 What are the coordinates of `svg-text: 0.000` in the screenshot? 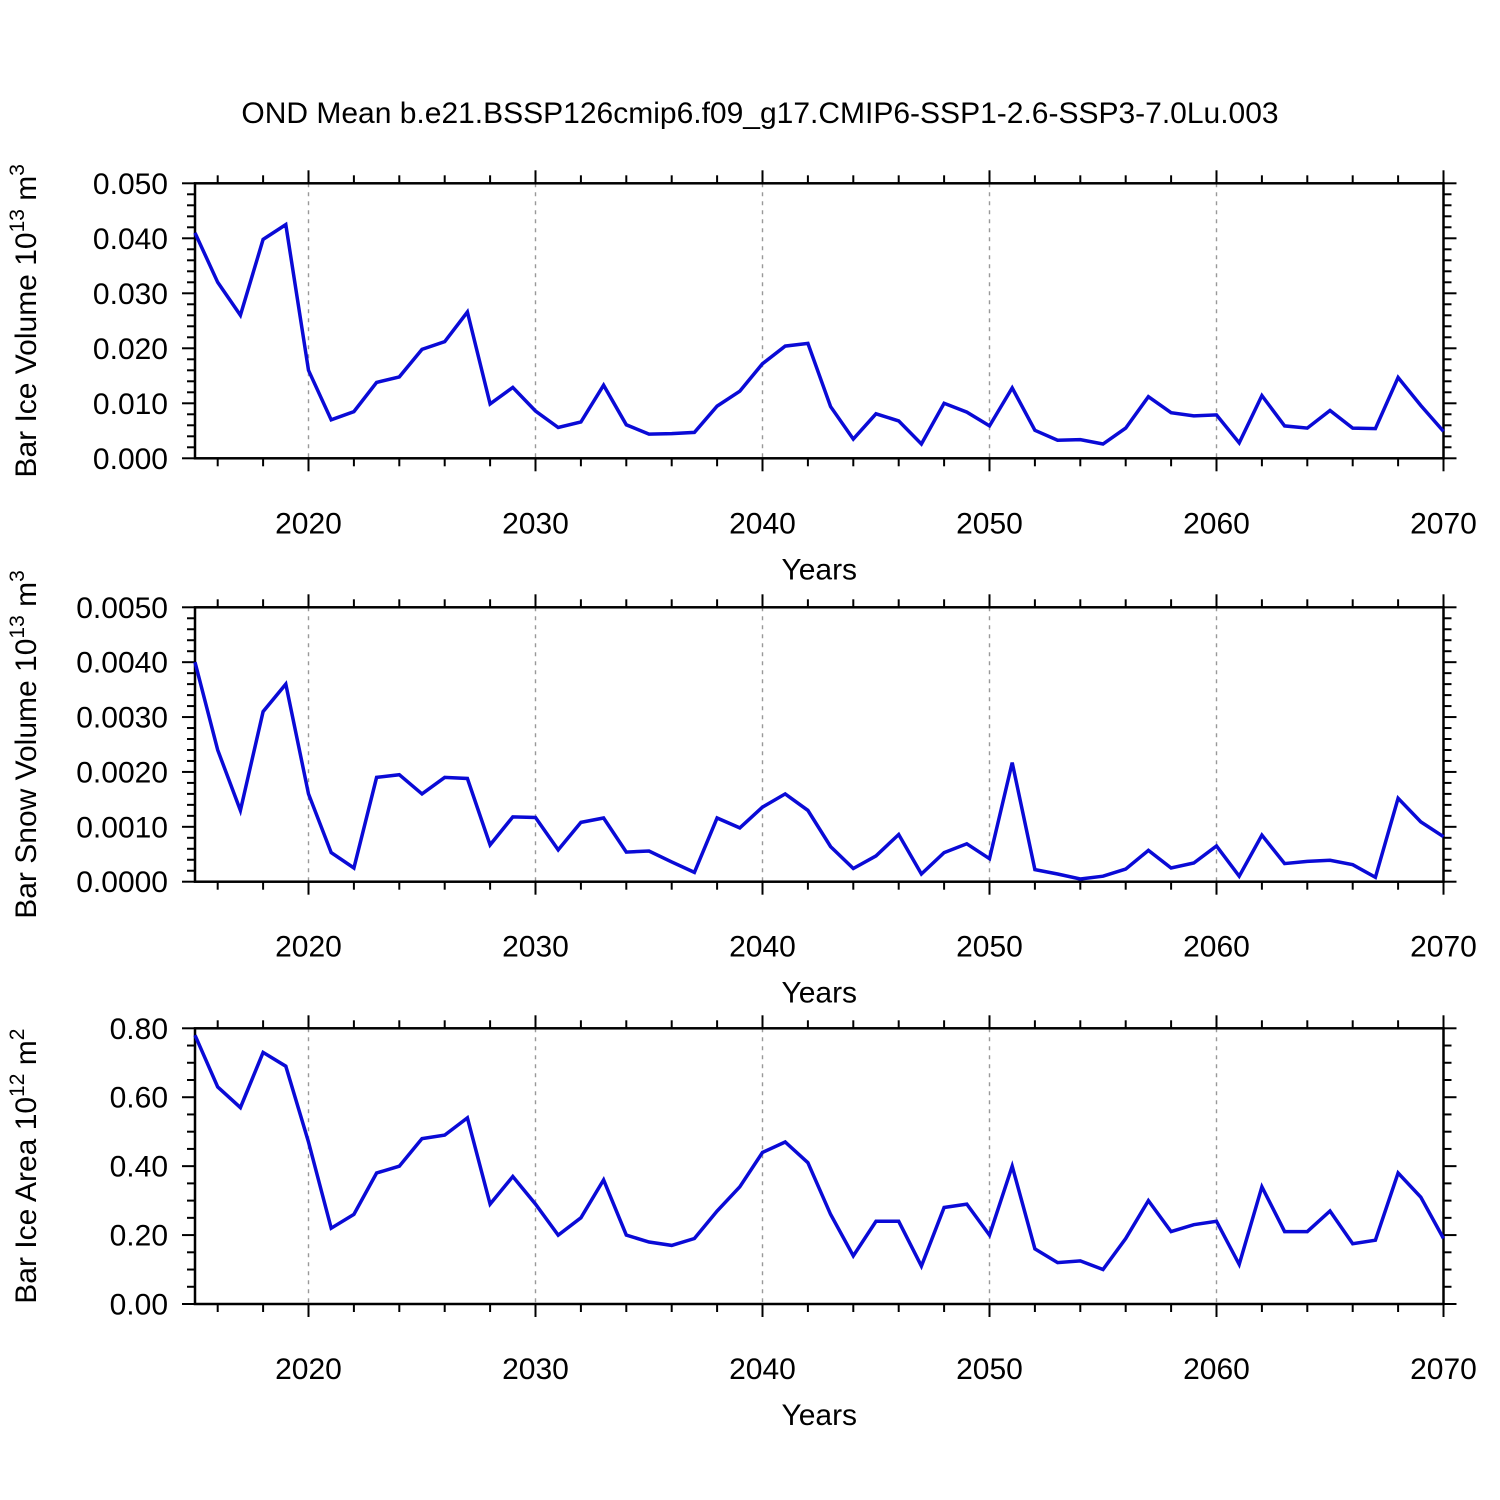 It's located at (130, 459).